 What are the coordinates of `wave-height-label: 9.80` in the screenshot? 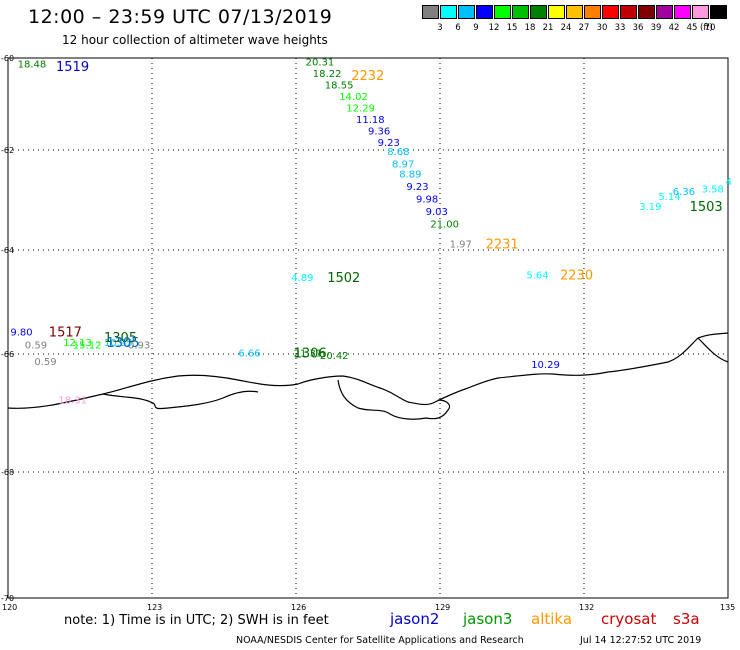 It's located at (21, 333).